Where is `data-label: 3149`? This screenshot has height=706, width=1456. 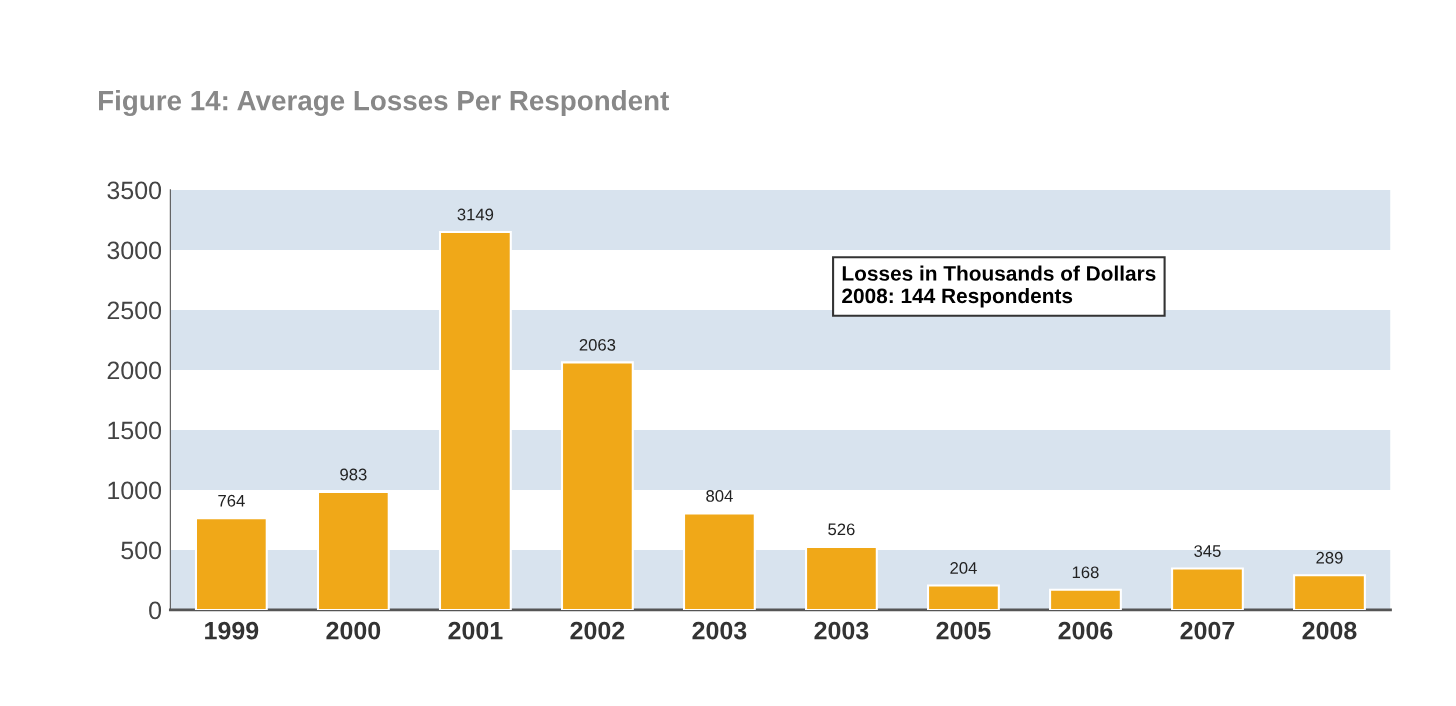
data-label: 3149 is located at coordinates (475, 214).